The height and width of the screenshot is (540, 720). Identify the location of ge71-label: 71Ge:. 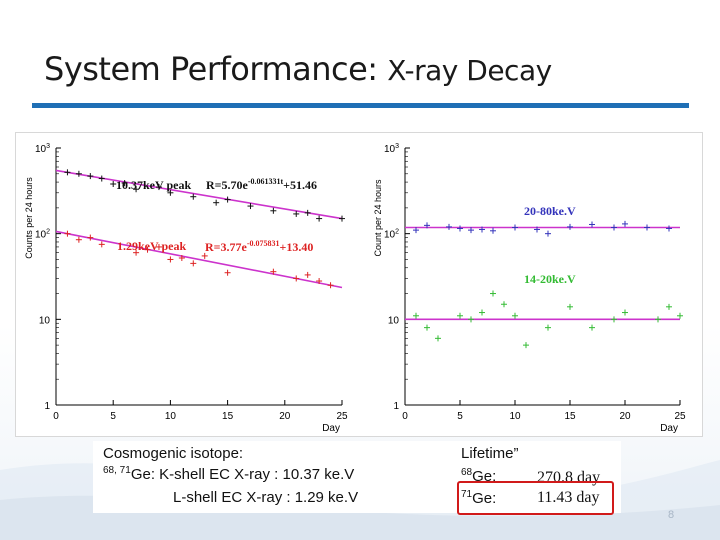
(478, 498).